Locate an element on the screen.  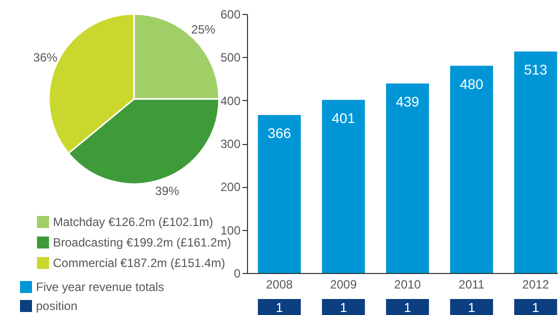
legend-label: Five year revenue totals is located at coordinates (100, 287).